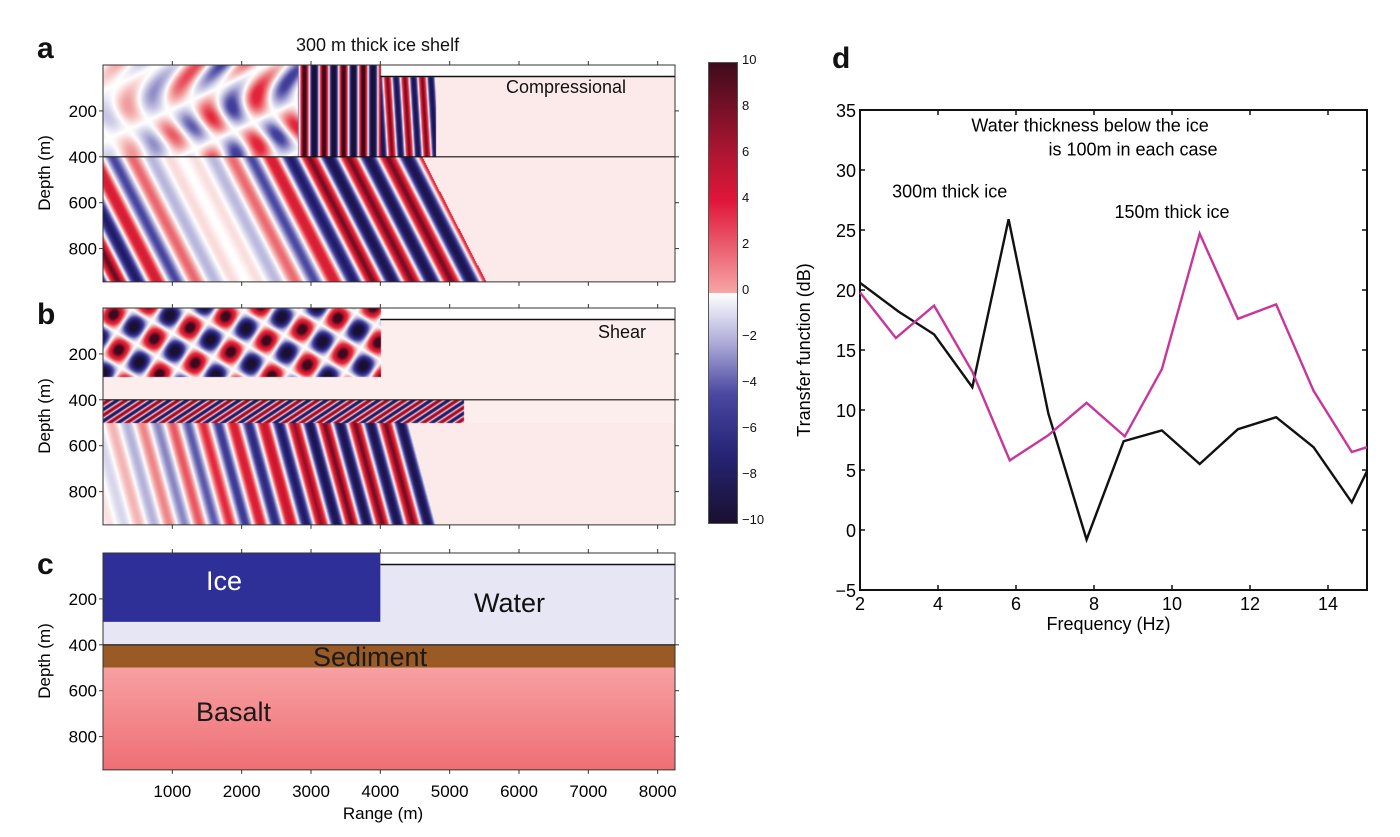  Describe the element at coordinates (846, 351) in the screenshot. I see `y-tick-label: 15` at that location.